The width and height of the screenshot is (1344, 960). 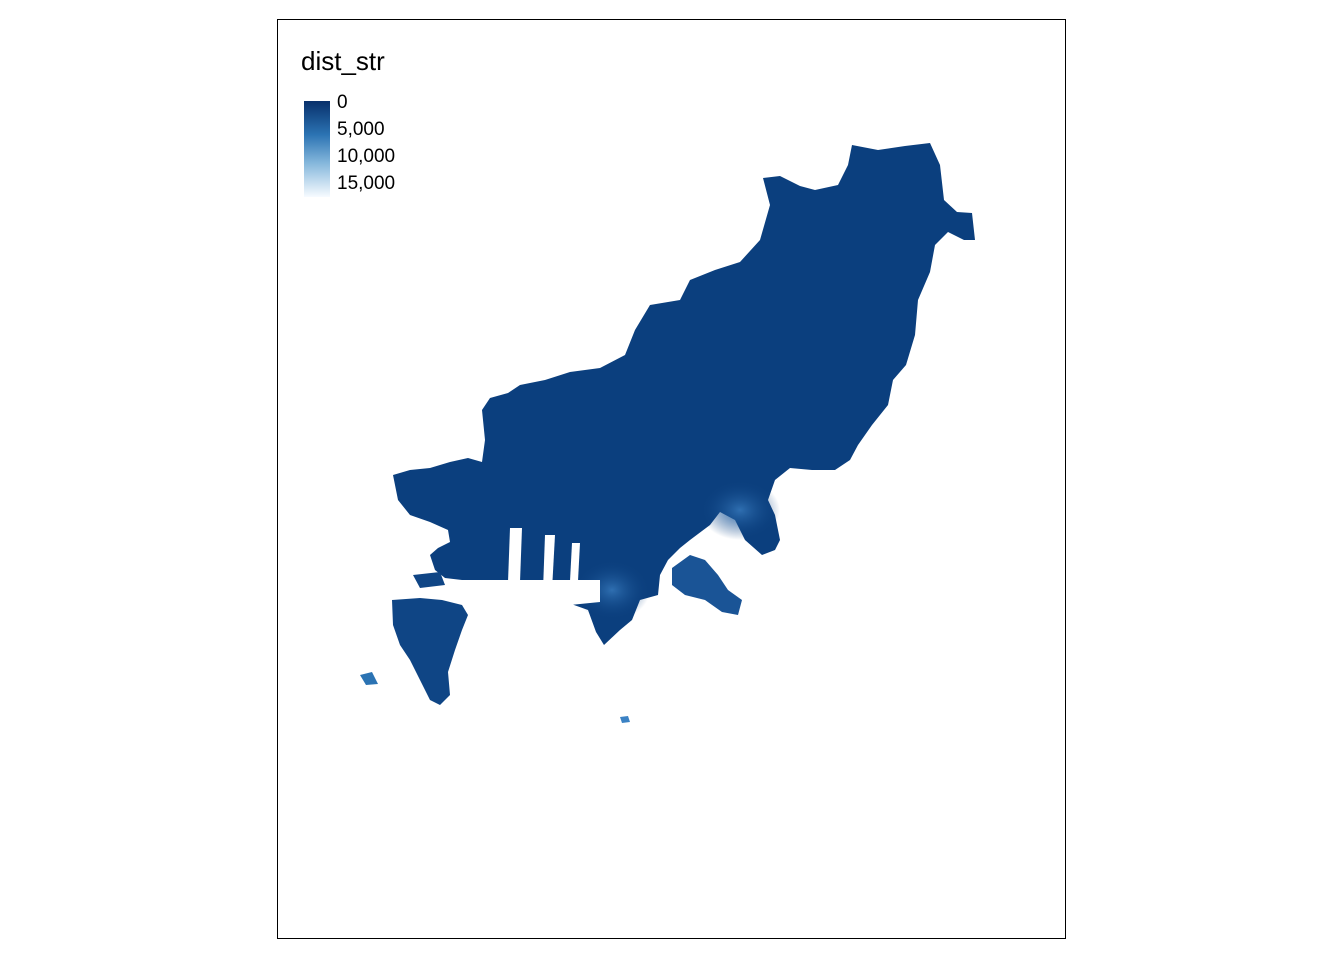 I want to click on region-islet-west, so click(x=429, y=580).